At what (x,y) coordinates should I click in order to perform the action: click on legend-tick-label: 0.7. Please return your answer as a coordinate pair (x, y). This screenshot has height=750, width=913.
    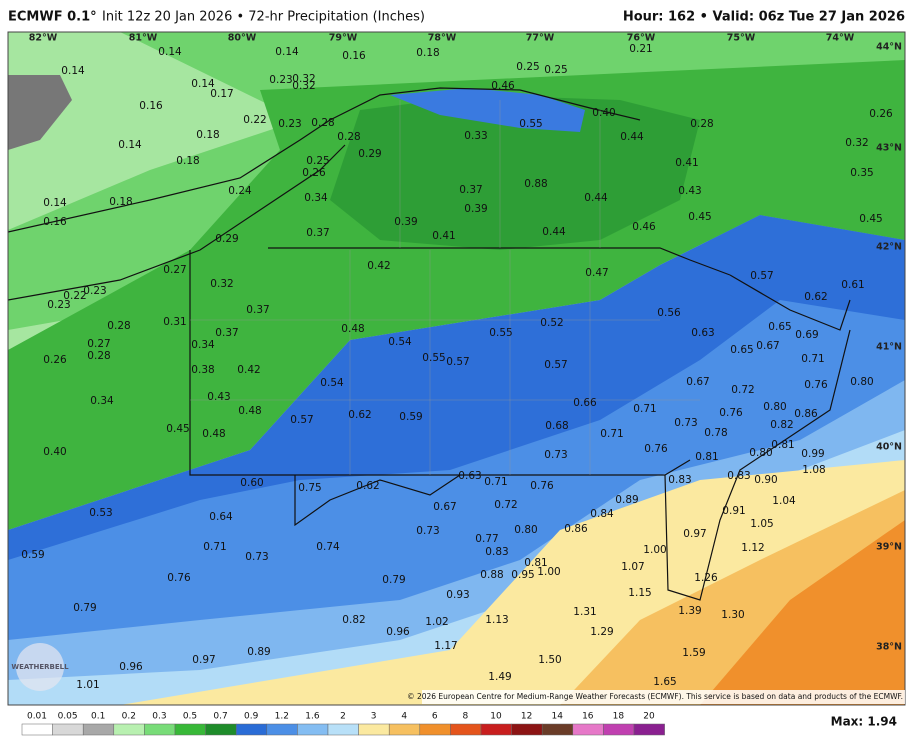
    Looking at the image, I should click on (220, 717).